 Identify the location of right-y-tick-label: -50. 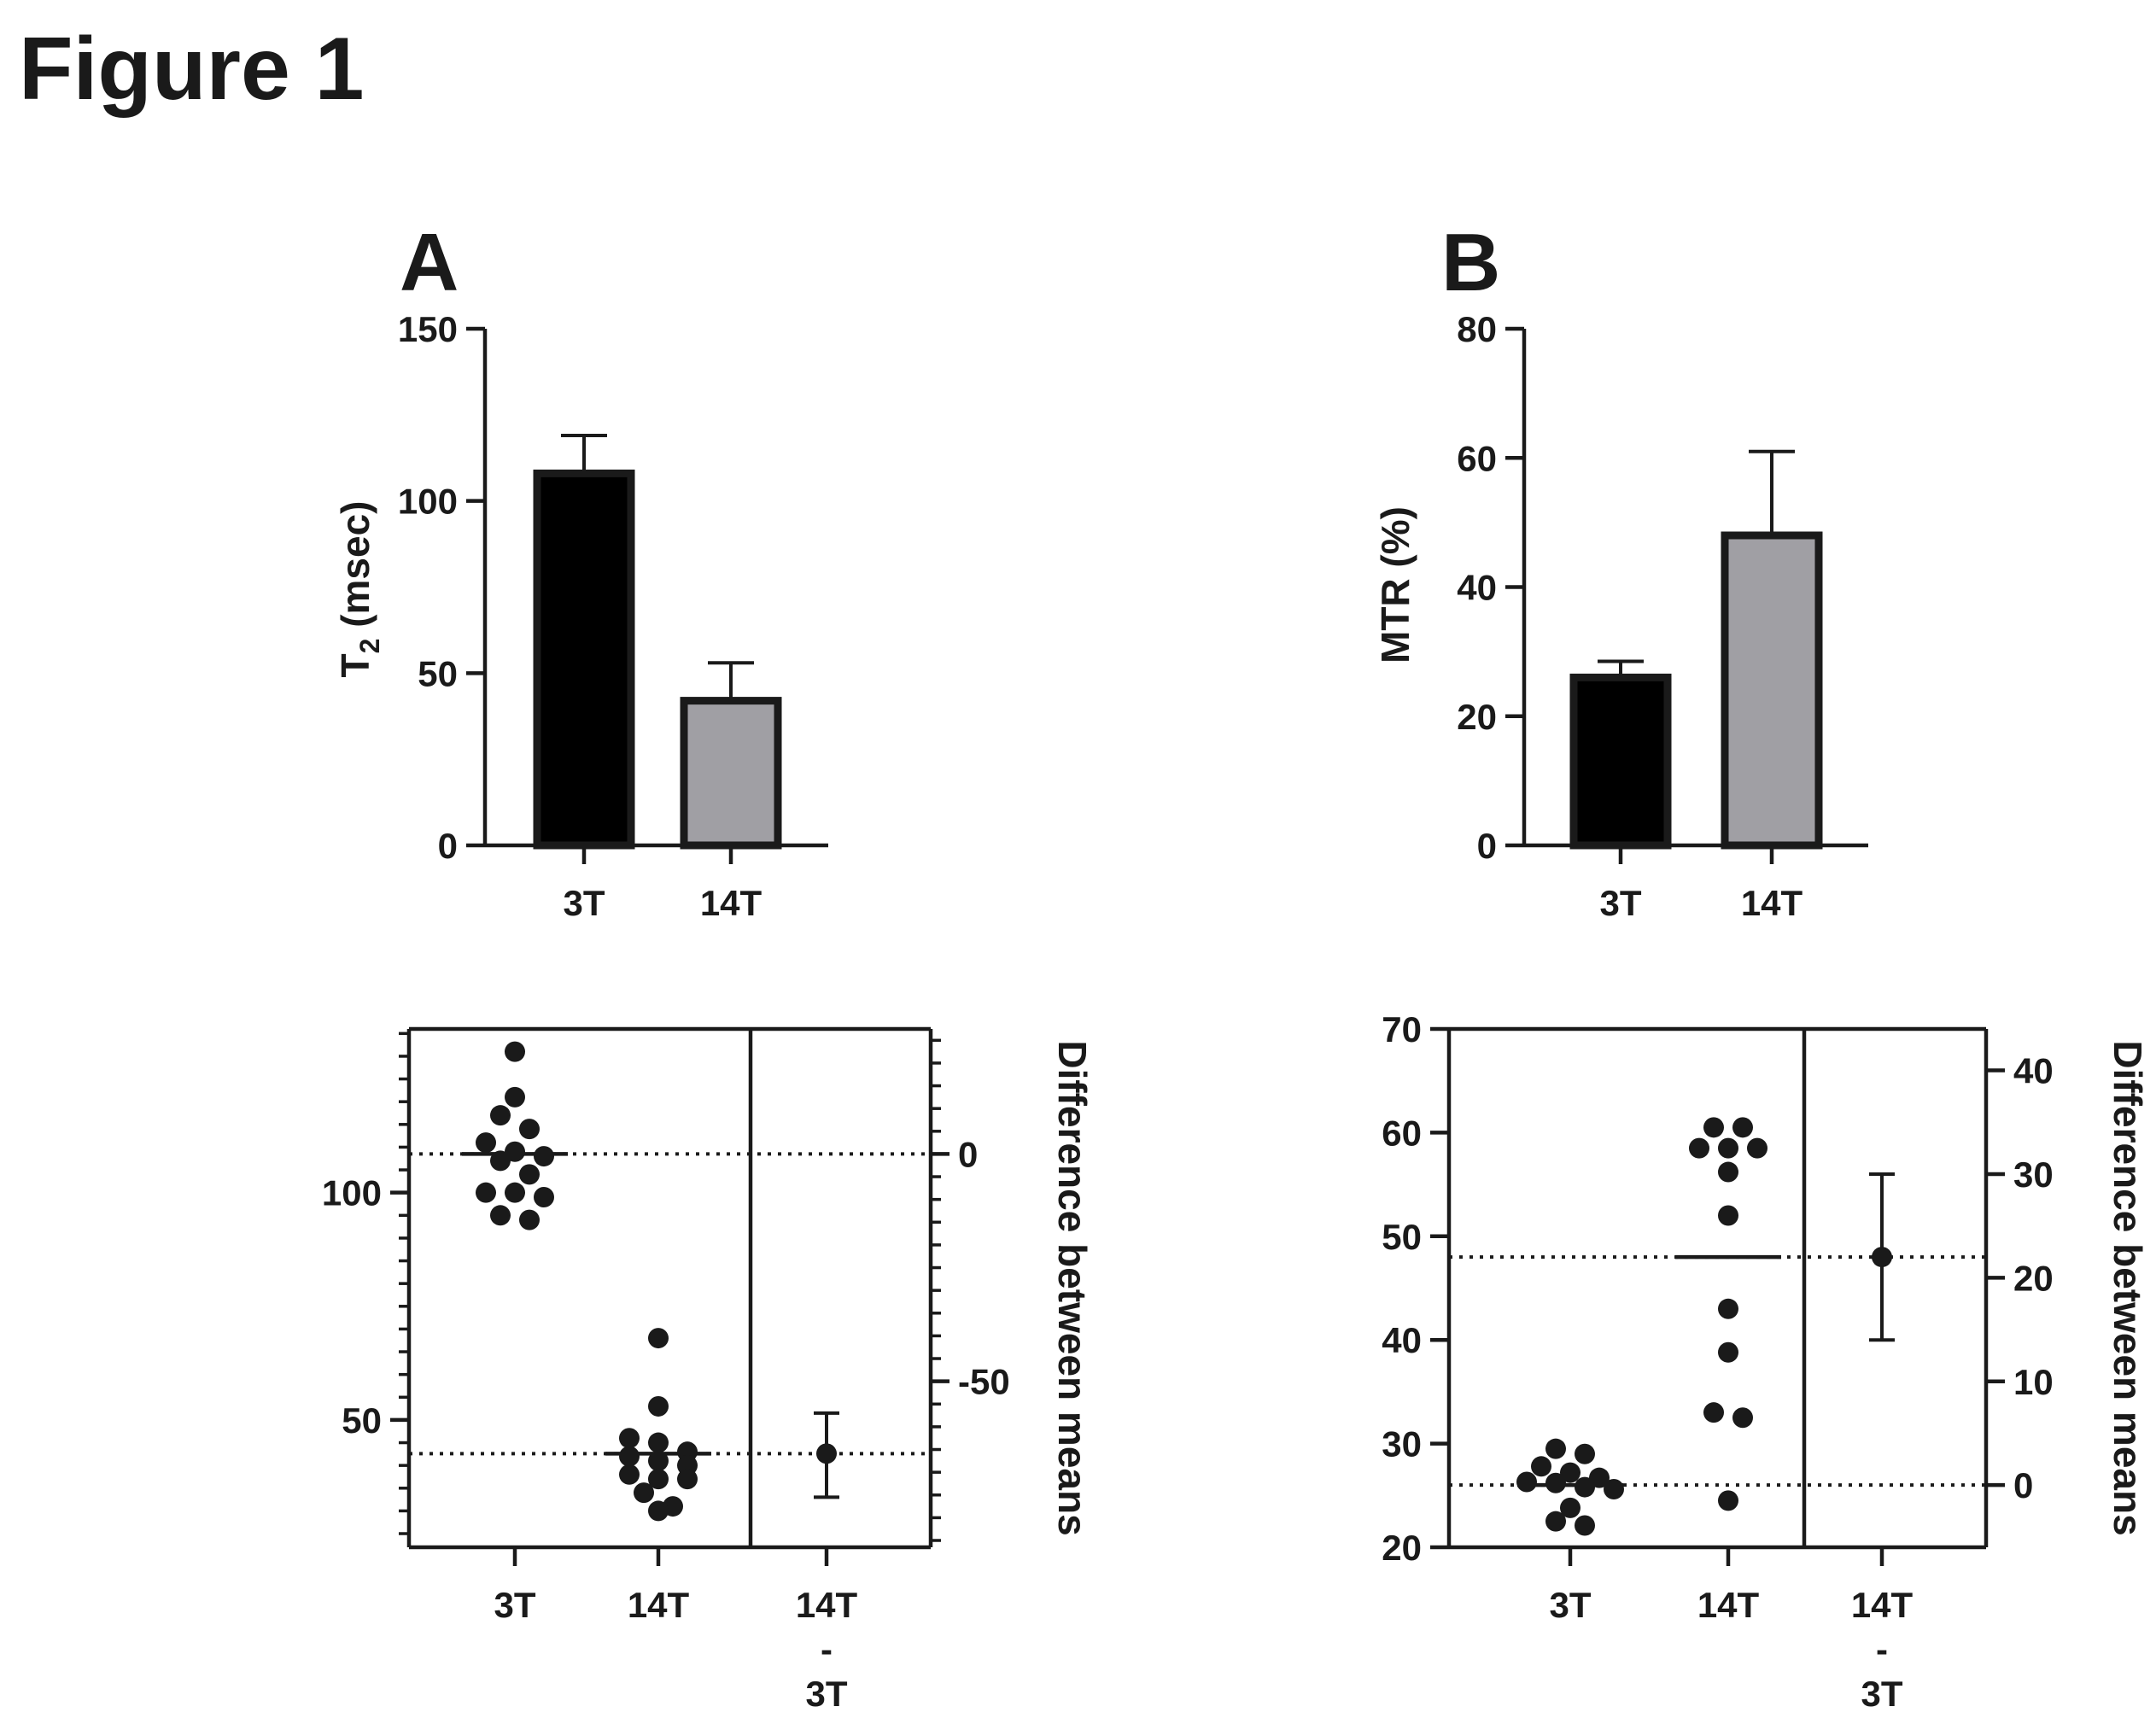
(984, 1382).